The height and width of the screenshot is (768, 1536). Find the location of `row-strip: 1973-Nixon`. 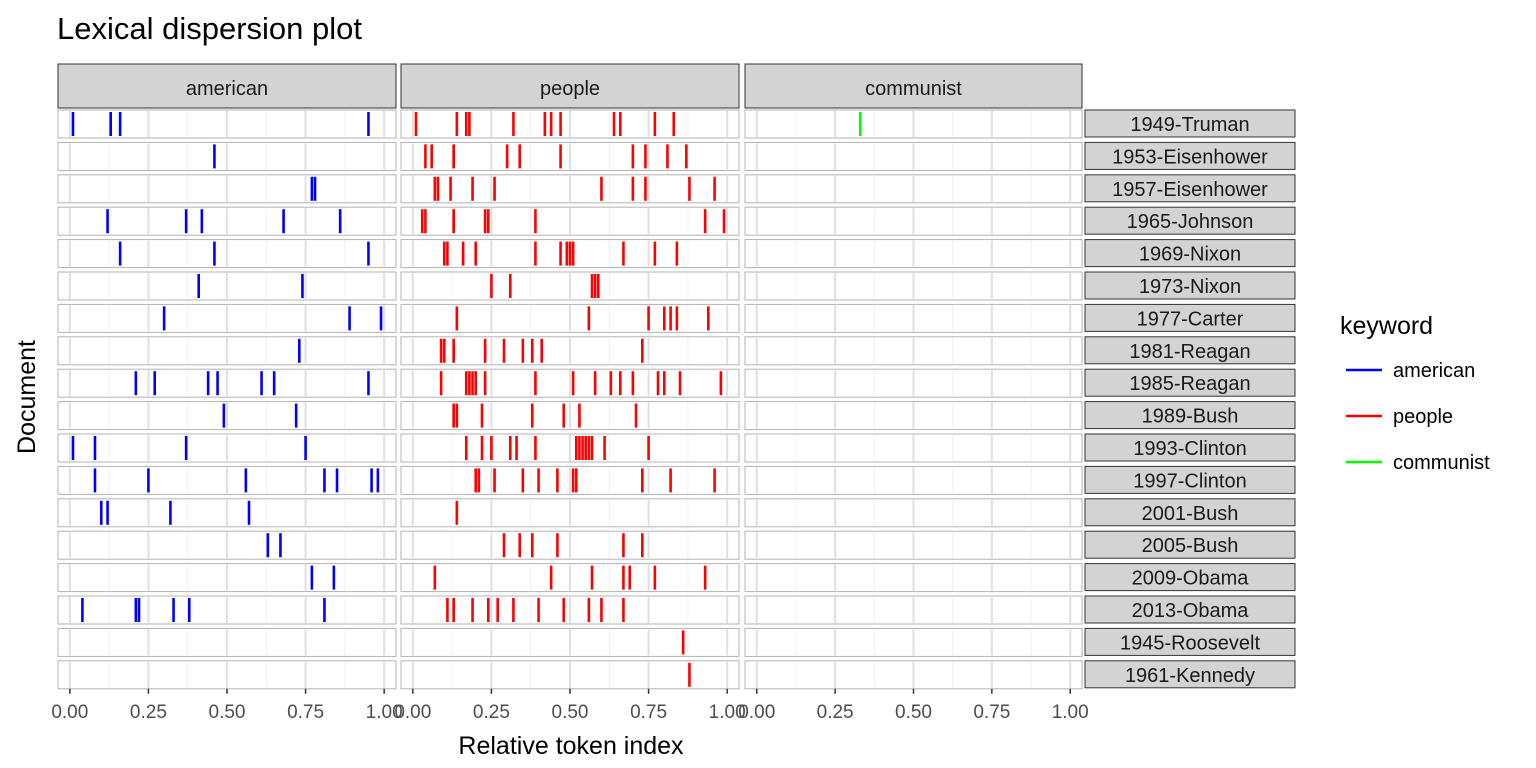

row-strip: 1973-Nixon is located at coordinates (1190, 285).